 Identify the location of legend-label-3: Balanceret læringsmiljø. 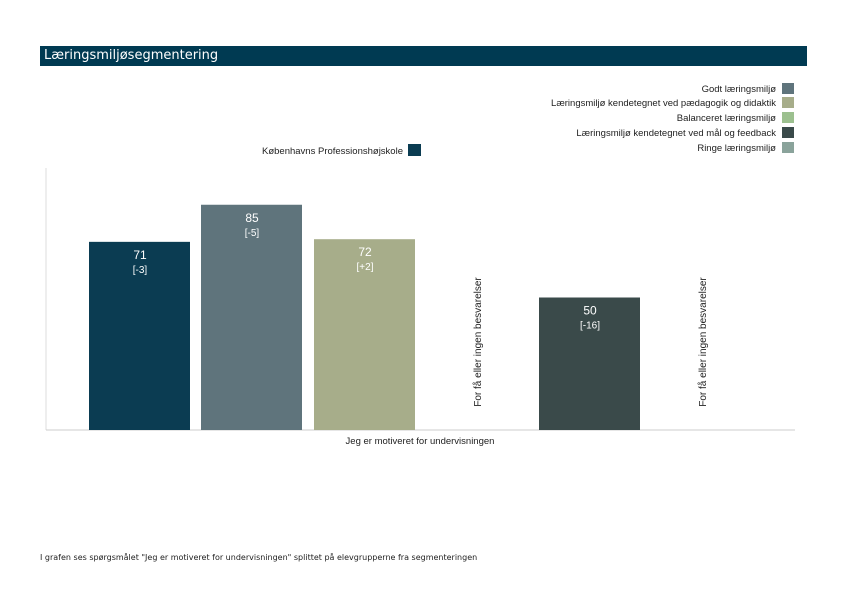
(726, 118).